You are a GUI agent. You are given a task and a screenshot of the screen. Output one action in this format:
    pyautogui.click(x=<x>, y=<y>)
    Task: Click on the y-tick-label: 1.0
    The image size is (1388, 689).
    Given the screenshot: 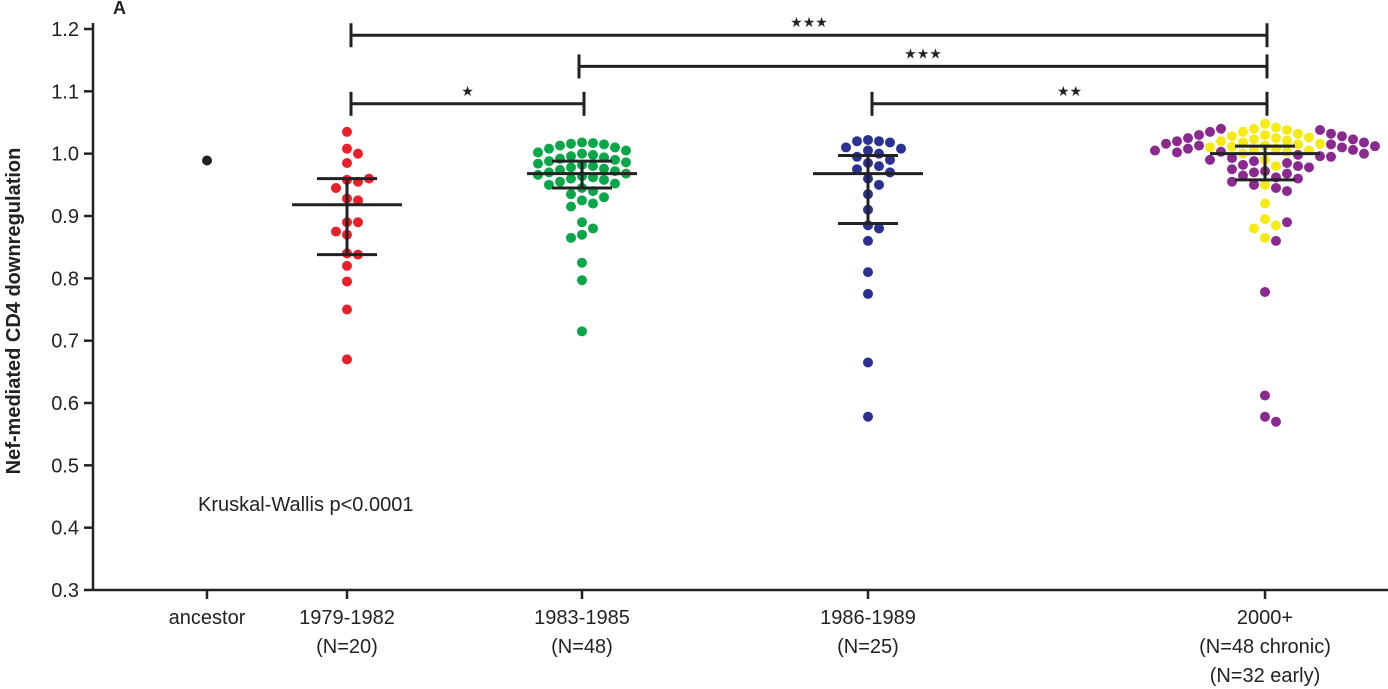 What is the action you would take?
    pyautogui.click(x=65, y=155)
    